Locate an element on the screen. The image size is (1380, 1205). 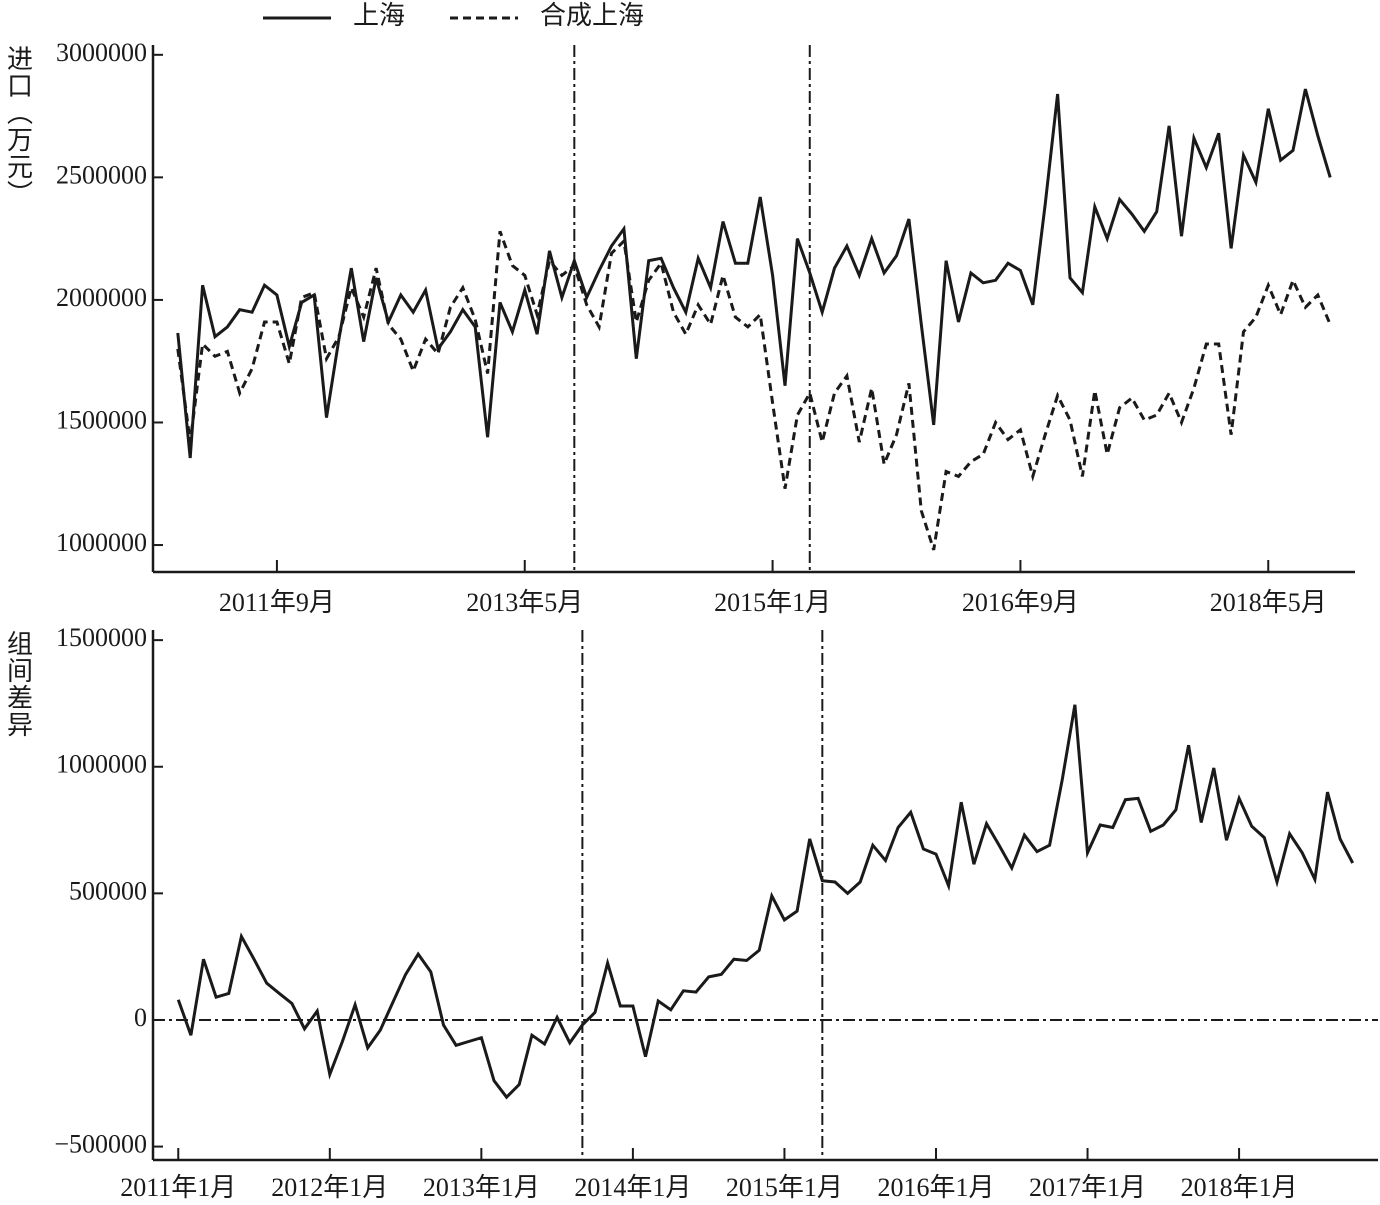
y-tick-label: 2000000 is located at coordinates (101, 297).